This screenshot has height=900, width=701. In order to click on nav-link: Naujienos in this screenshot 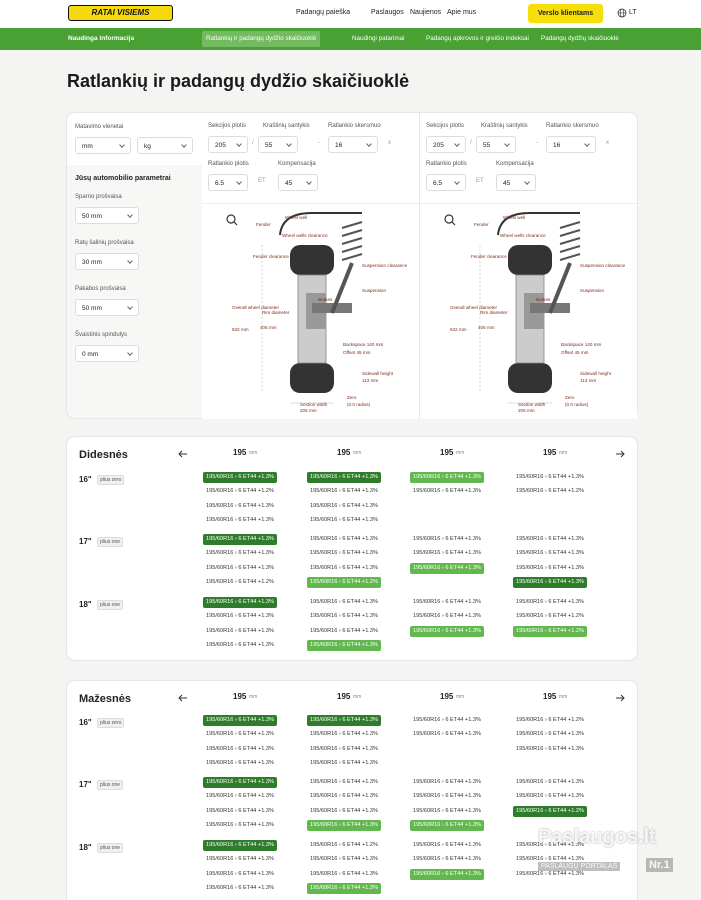, I will do `click(426, 12)`.